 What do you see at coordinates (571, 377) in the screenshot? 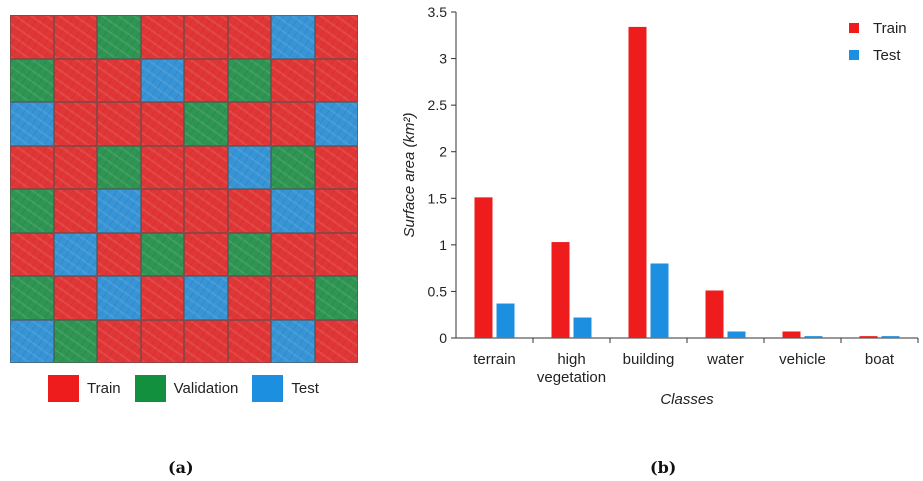
I see `x-tick-label: vegetation` at bounding box center [571, 377].